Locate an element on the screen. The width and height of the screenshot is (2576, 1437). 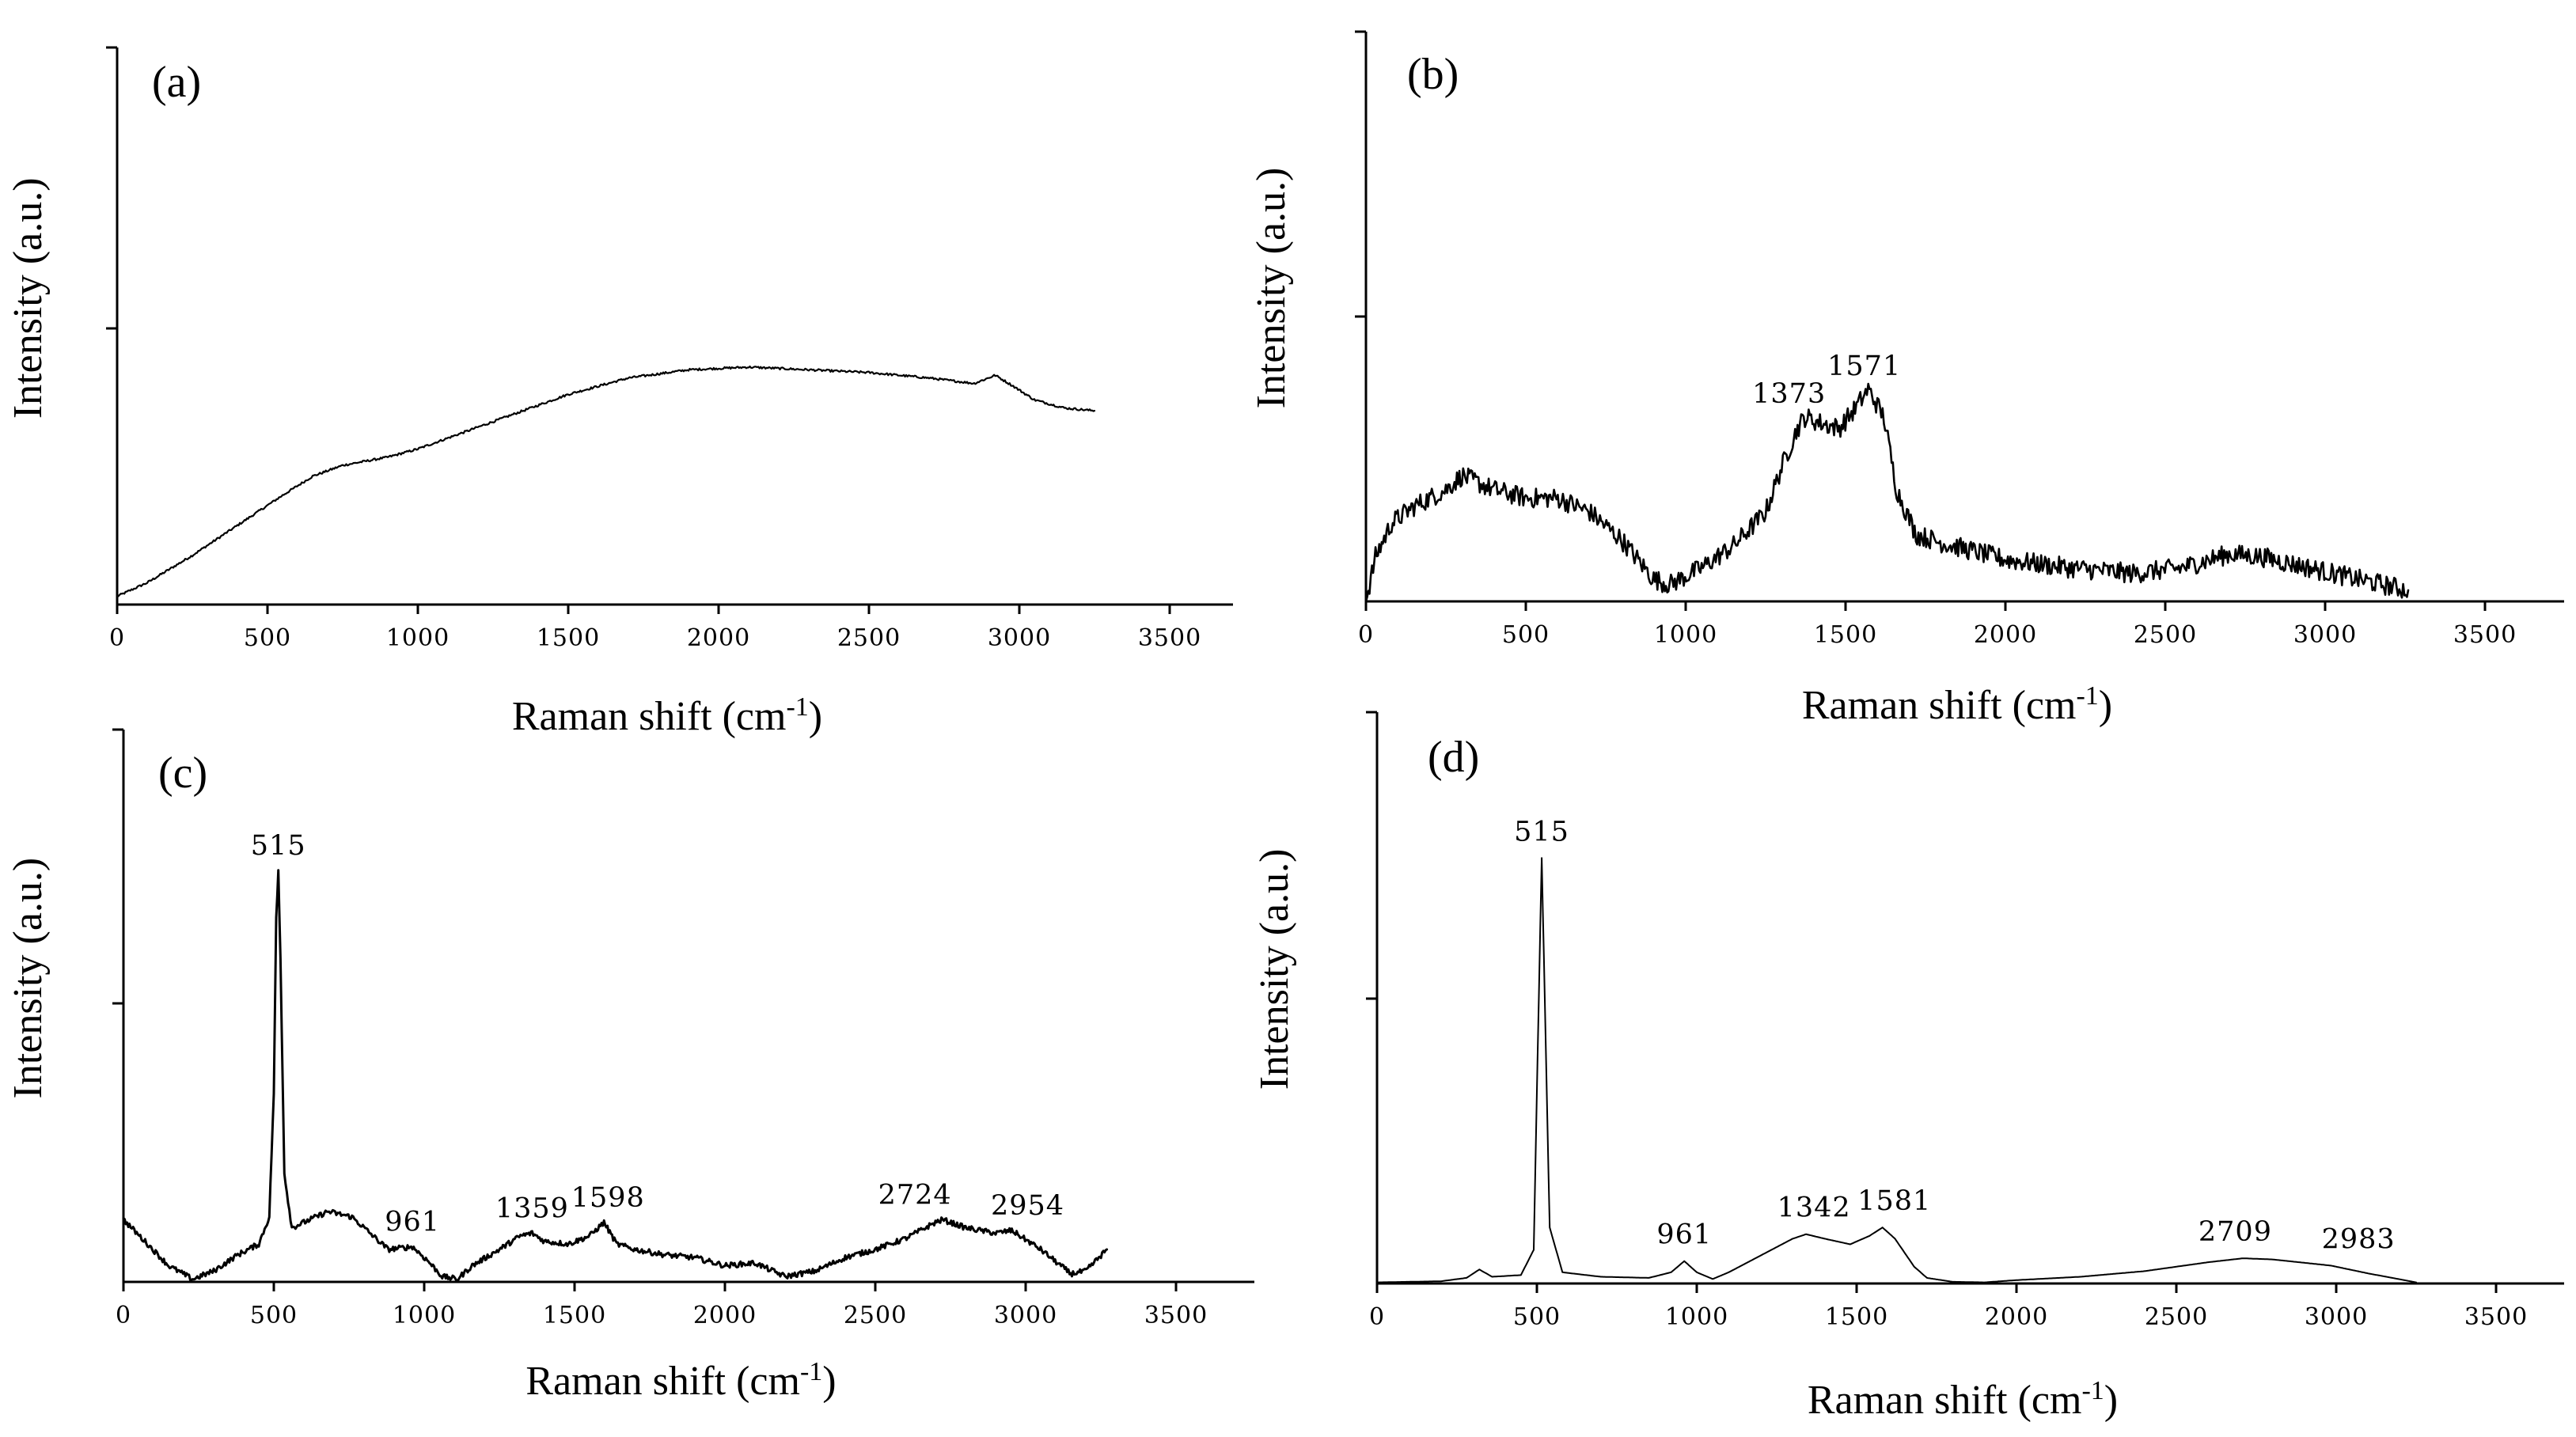
peak-label-2724: 2724 is located at coordinates (915, 1195).